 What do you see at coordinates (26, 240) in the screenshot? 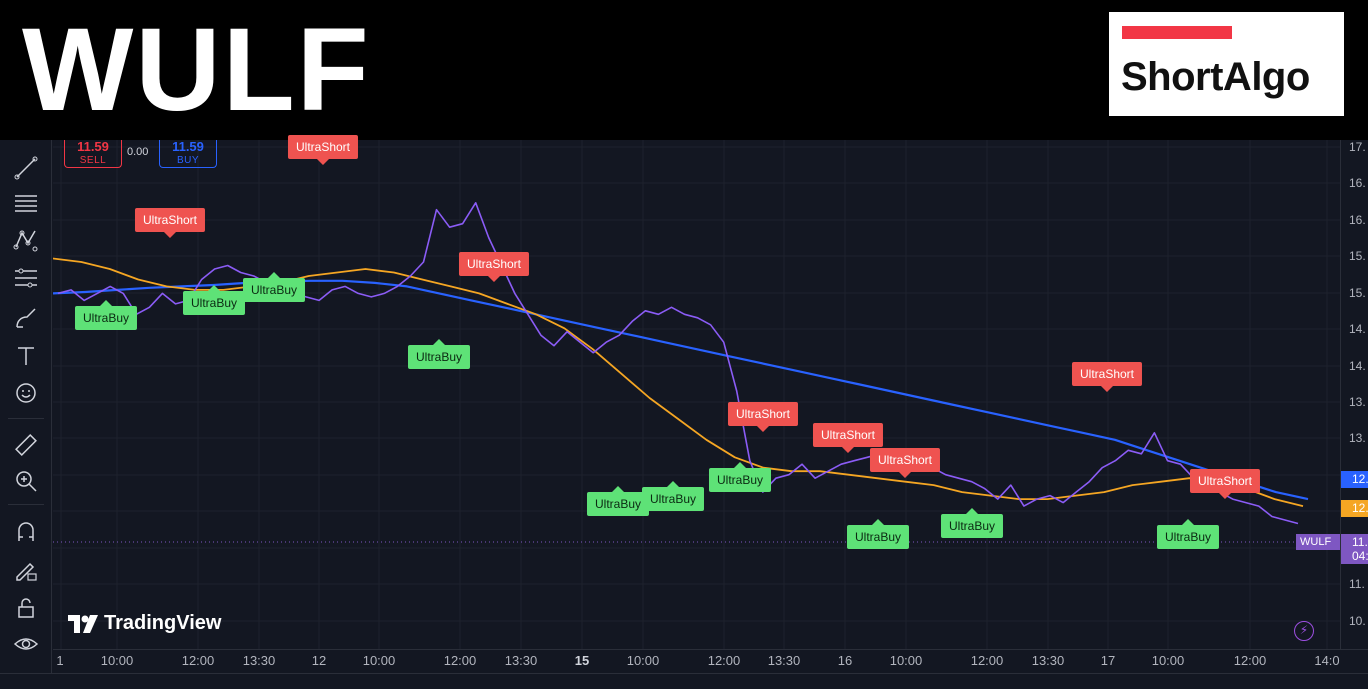
I see `pattern-icon` at bounding box center [26, 240].